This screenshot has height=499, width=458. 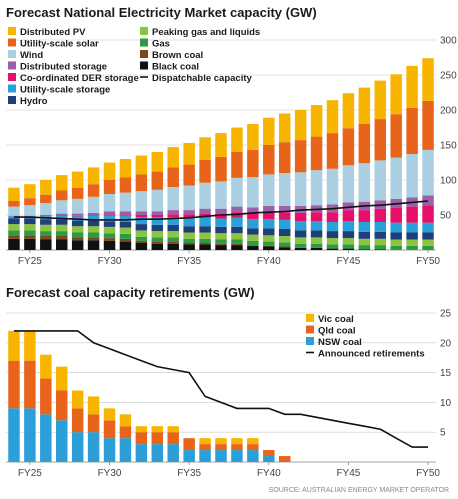 I want to click on legend-label: Utility-scale solar, so click(x=59, y=44).